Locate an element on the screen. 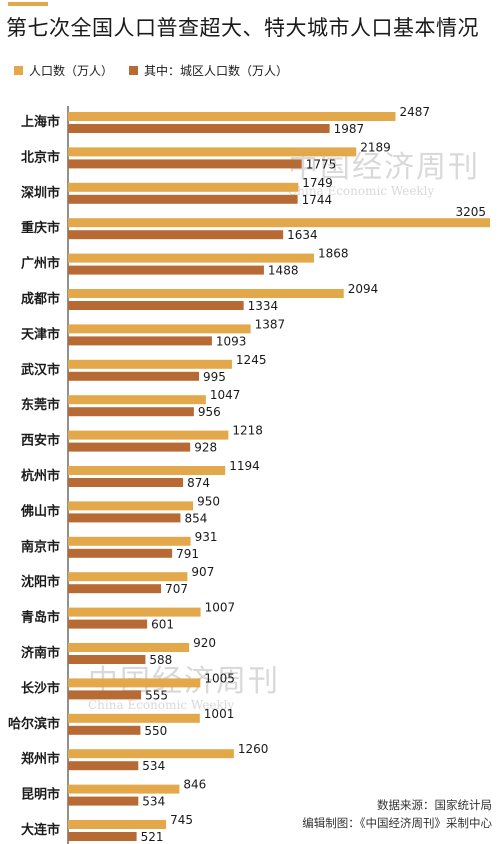 The height and width of the screenshot is (844, 500). legend-item-total: 人口数（万人） is located at coordinates (63, 70).